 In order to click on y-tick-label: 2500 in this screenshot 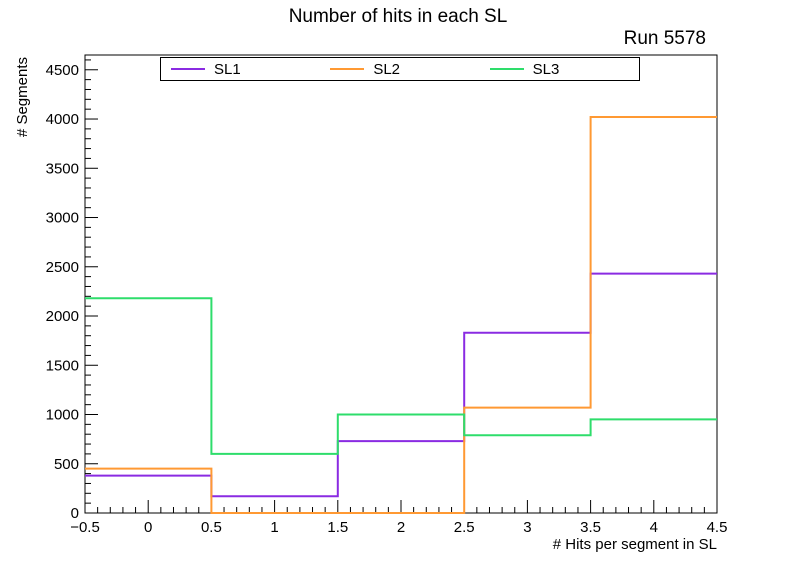, I will do `click(62, 267)`.